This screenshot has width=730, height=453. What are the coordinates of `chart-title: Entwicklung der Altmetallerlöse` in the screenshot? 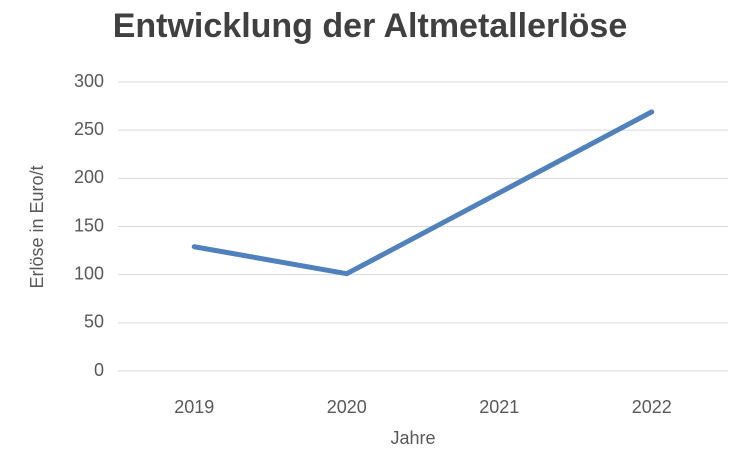 It's located at (370, 26).